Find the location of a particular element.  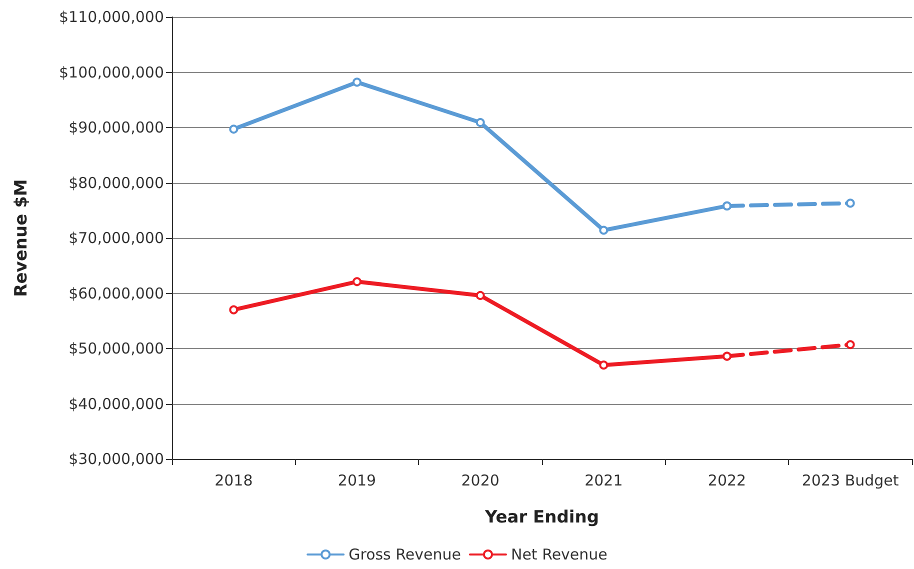

x-tick-label: 2023 Budget is located at coordinates (850, 481).